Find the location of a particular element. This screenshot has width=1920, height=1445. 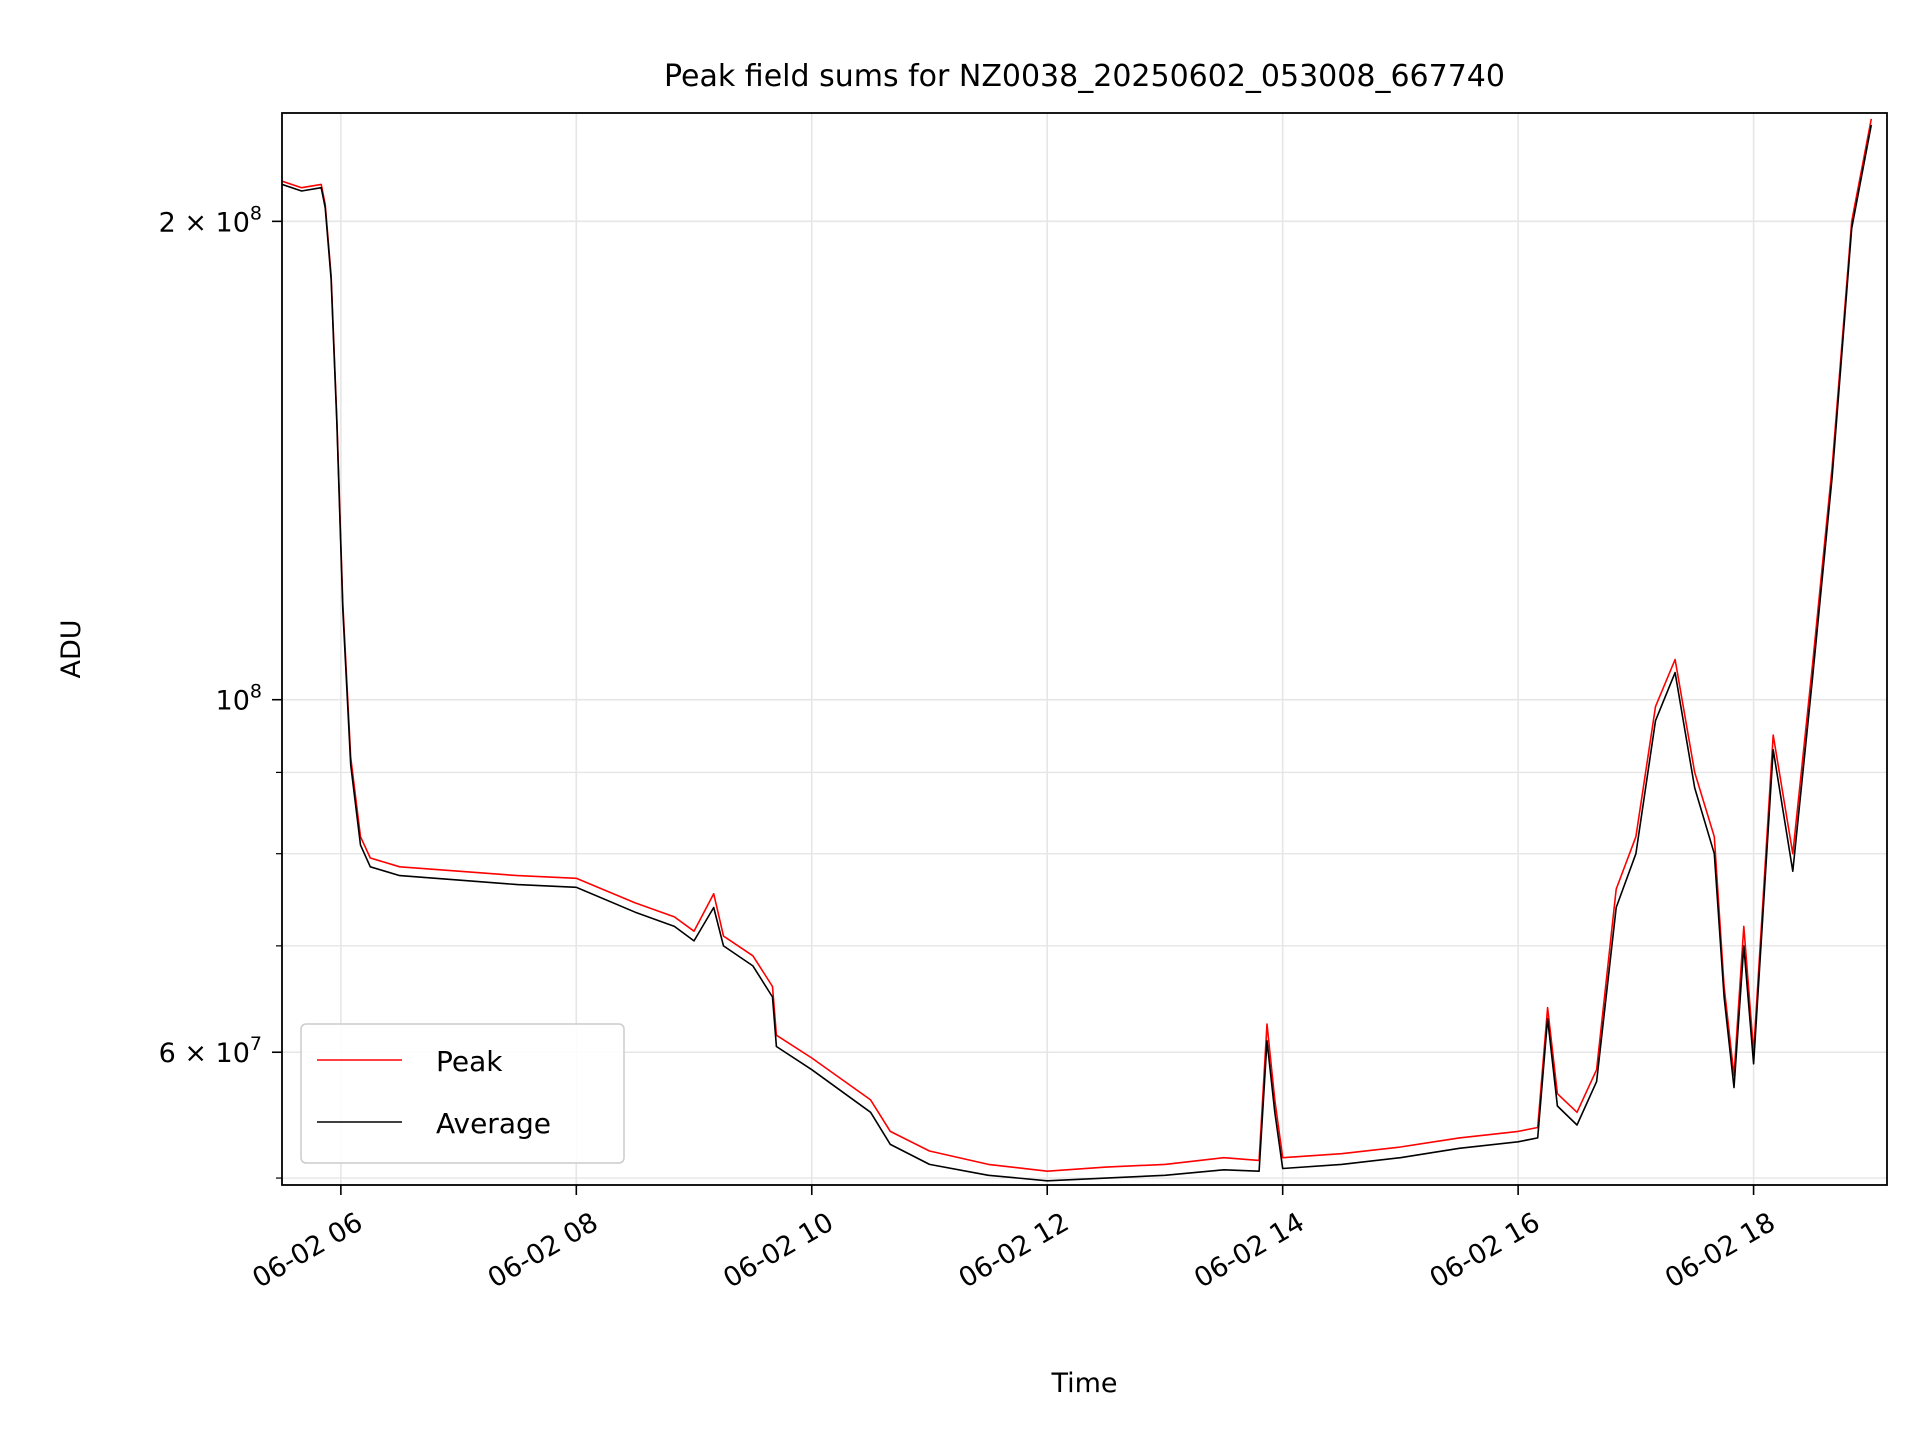

x-axis-label: Time is located at coordinates (1083, 1383).